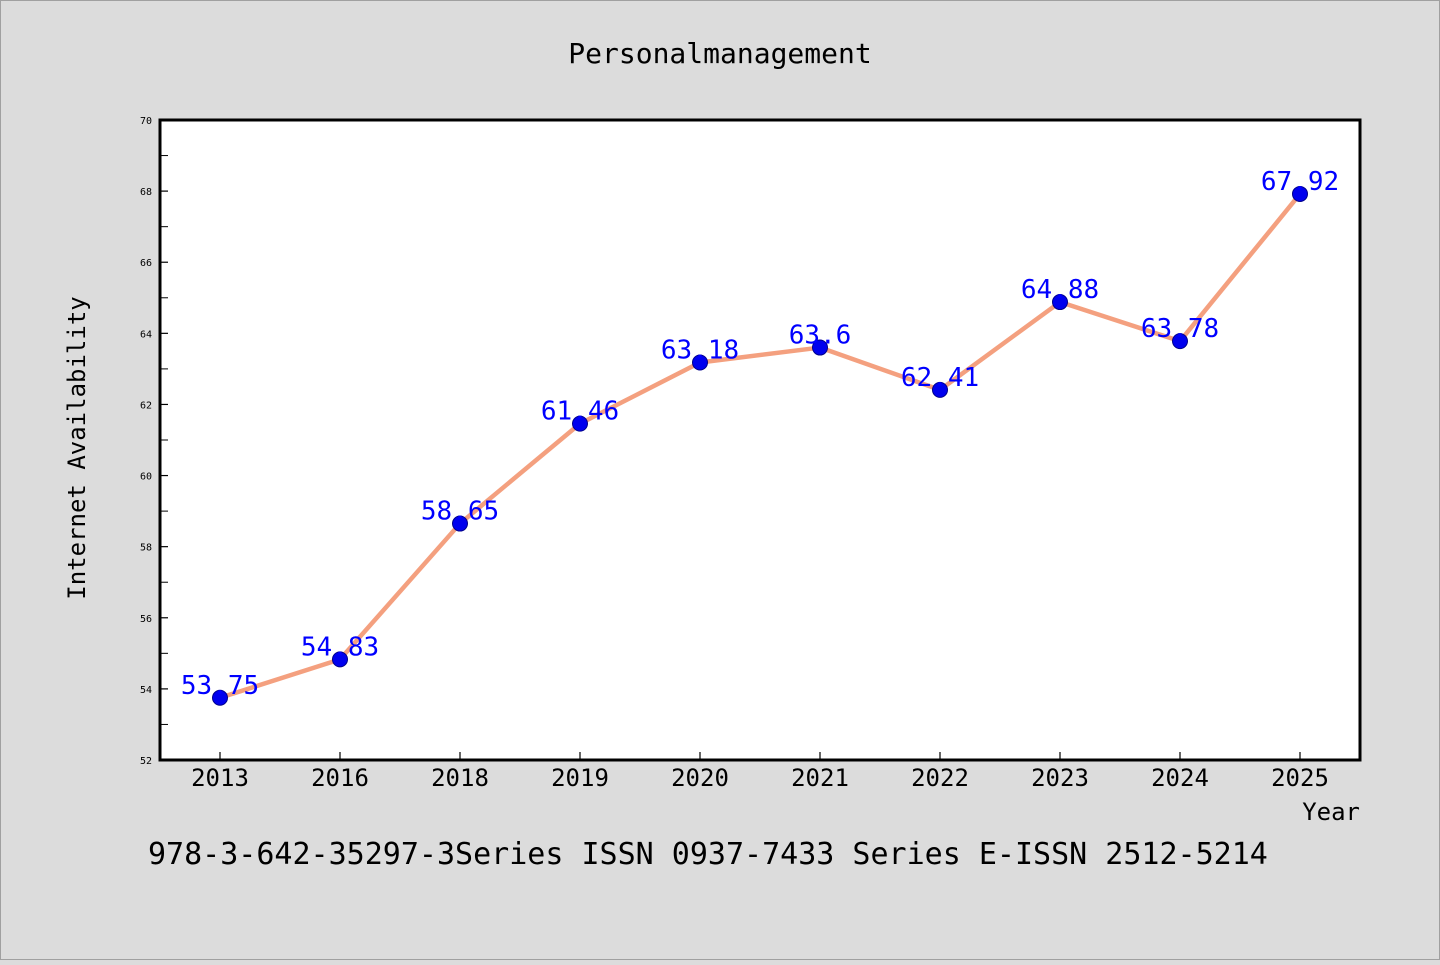  What do you see at coordinates (820, 336) in the screenshot?
I see `data-label: 63.6` at bounding box center [820, 336].